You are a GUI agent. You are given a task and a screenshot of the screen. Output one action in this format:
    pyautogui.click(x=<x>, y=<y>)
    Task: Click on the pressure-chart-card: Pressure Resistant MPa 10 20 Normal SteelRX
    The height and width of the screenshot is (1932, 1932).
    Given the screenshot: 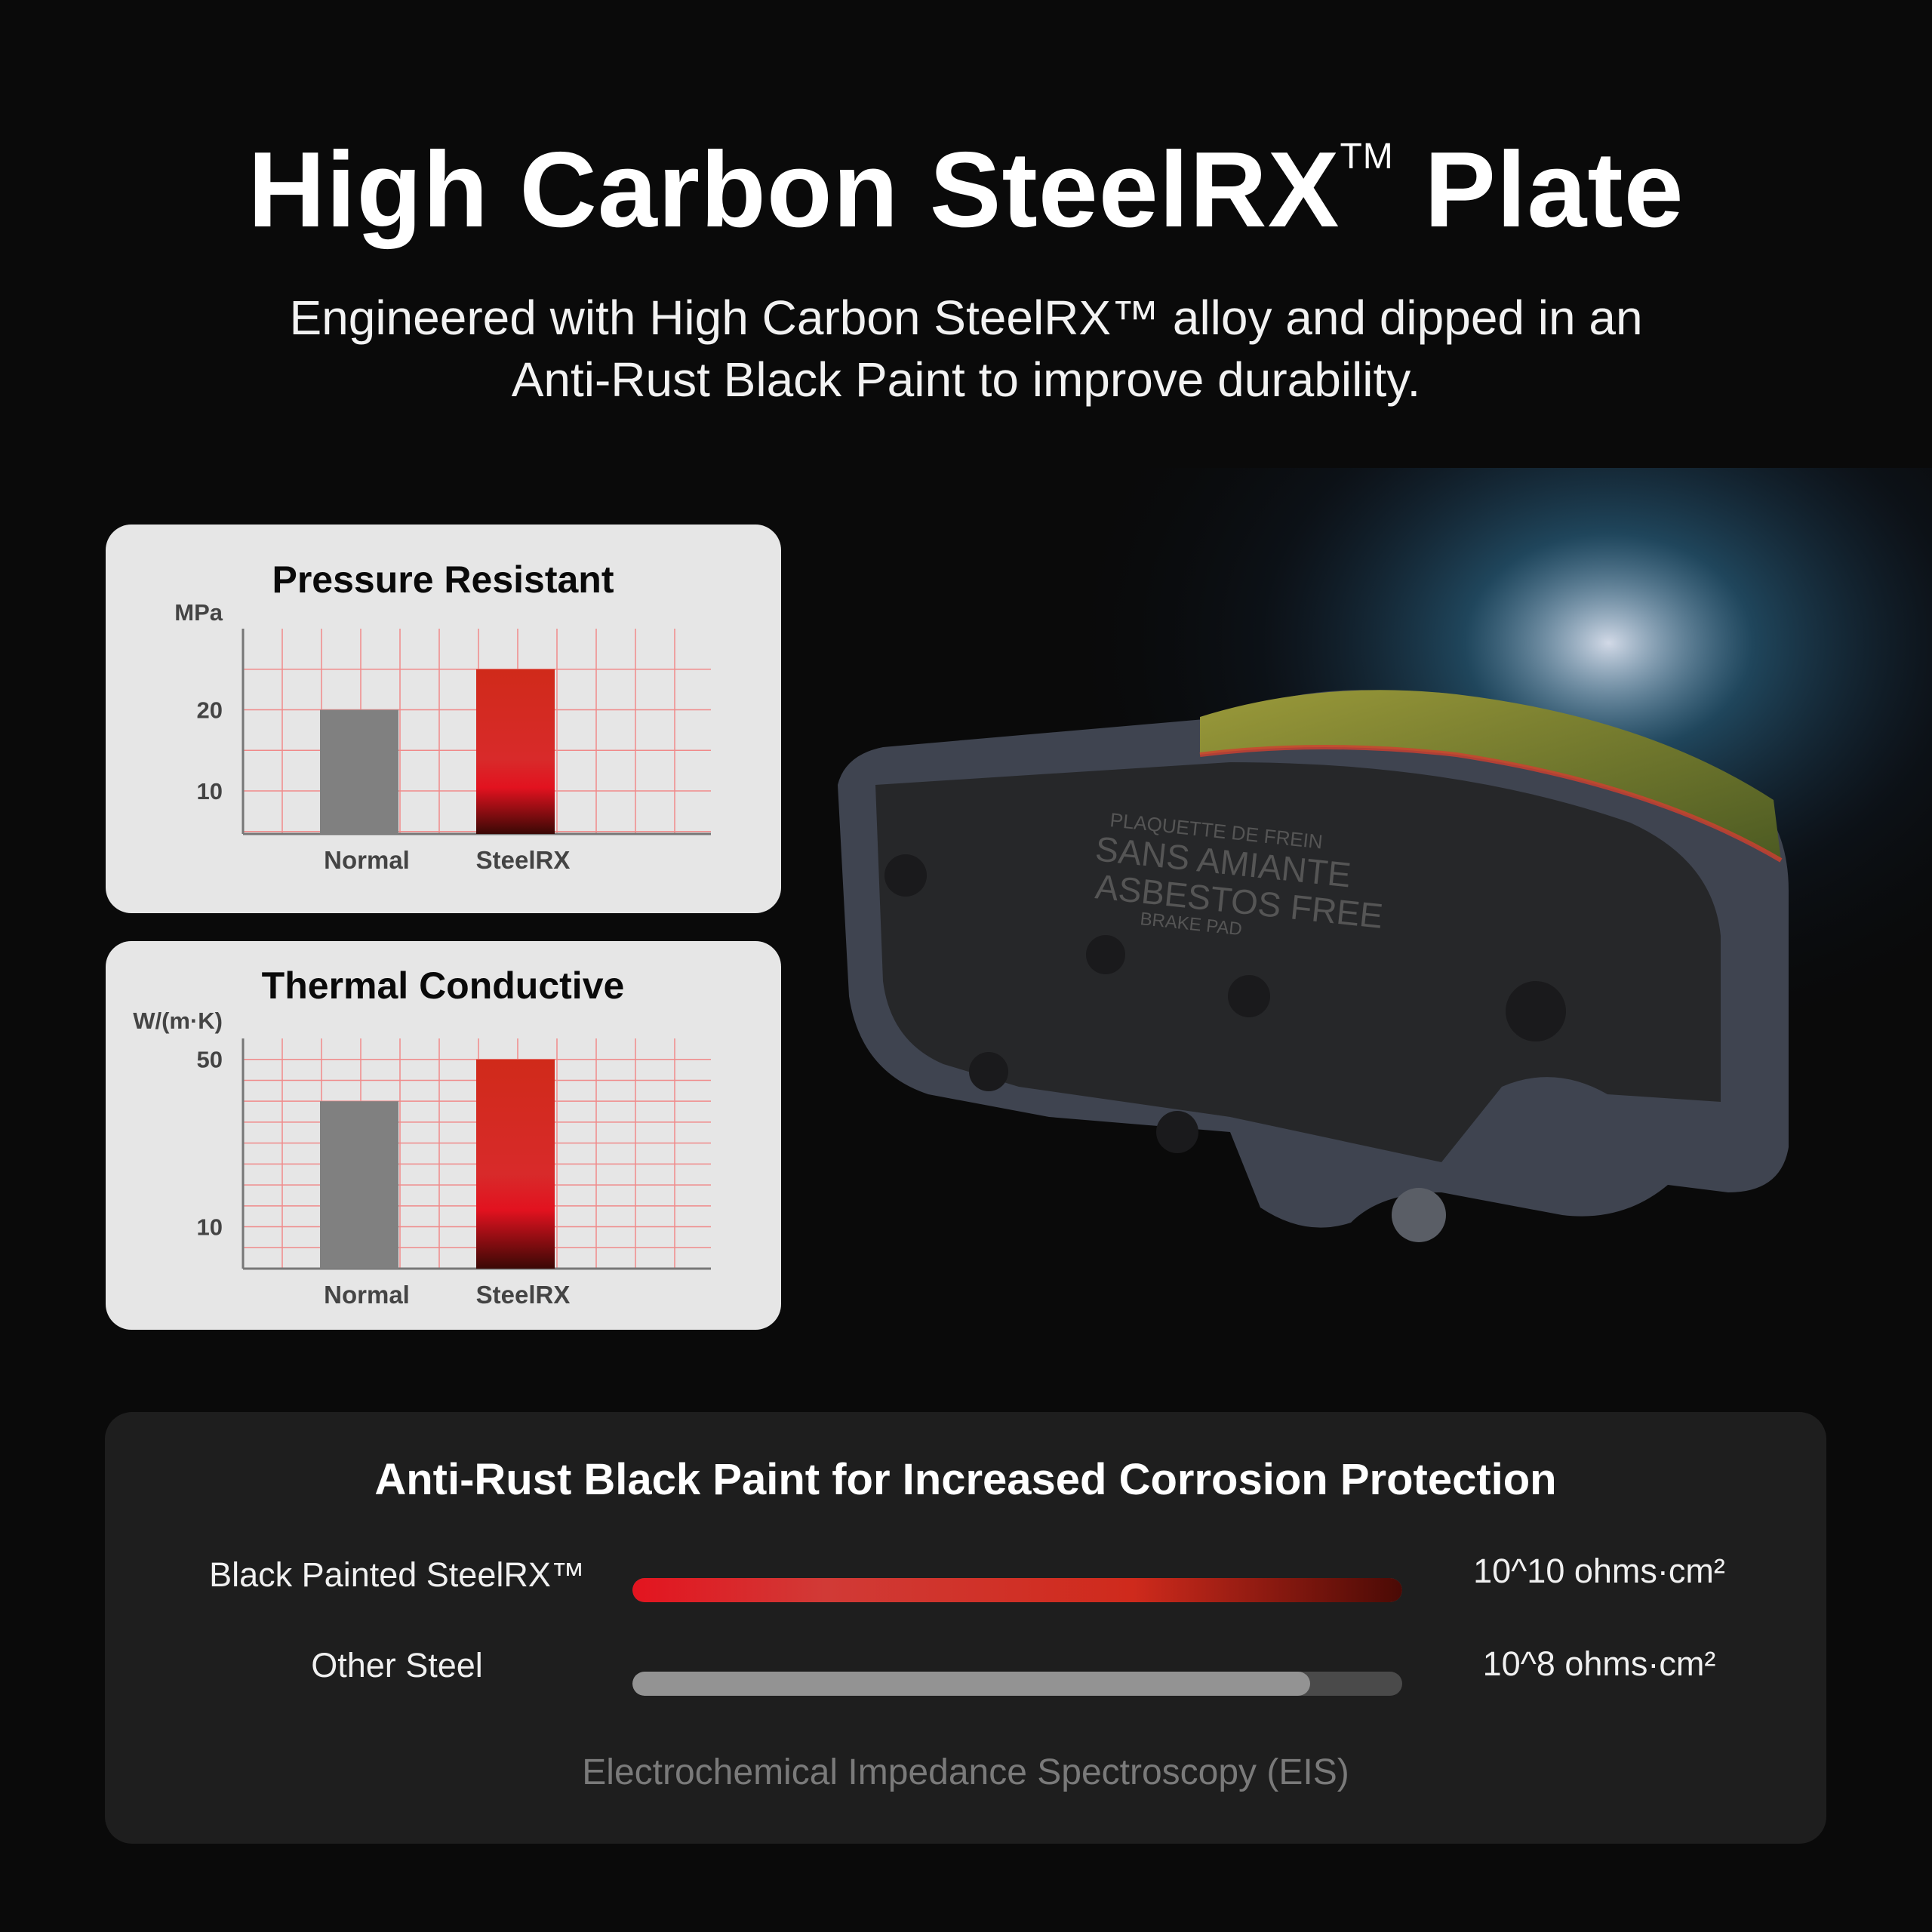 What is the action you would take?
    pyautogui.click(x=443, y=719)
    